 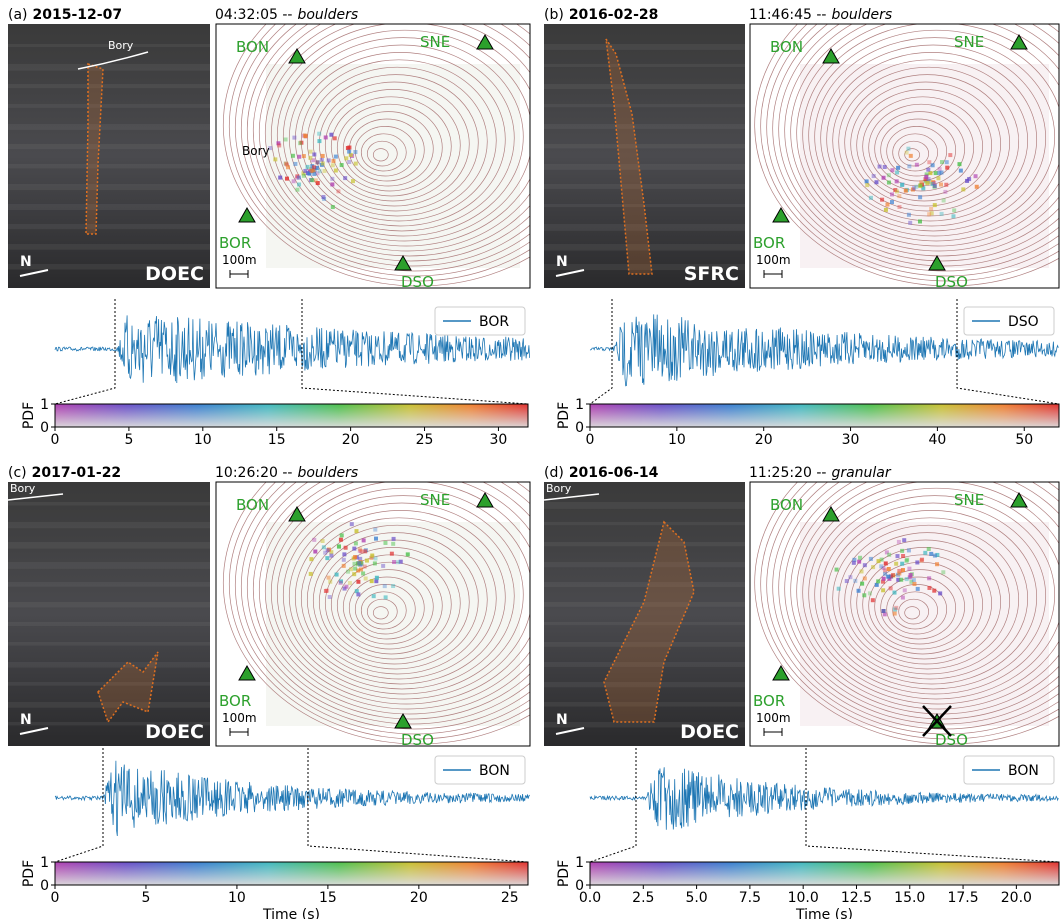 I want to click on x-tick-label: 0.0, so click(x=590, y=898).